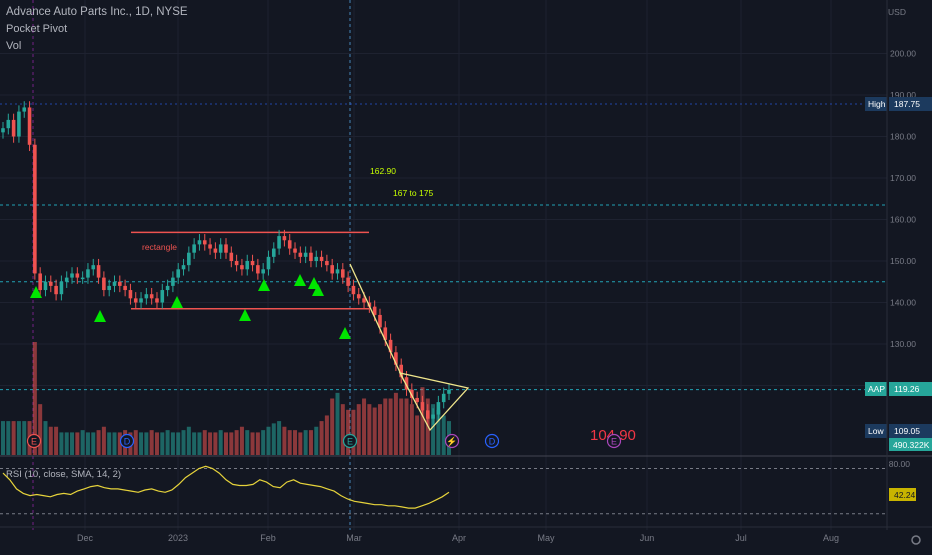 Image resolution: width=932 pixels, height=555 pixels. Describe the element at coordinates (354, 538) in the screenshot. I see `time-axis-label: Mar` at that location.